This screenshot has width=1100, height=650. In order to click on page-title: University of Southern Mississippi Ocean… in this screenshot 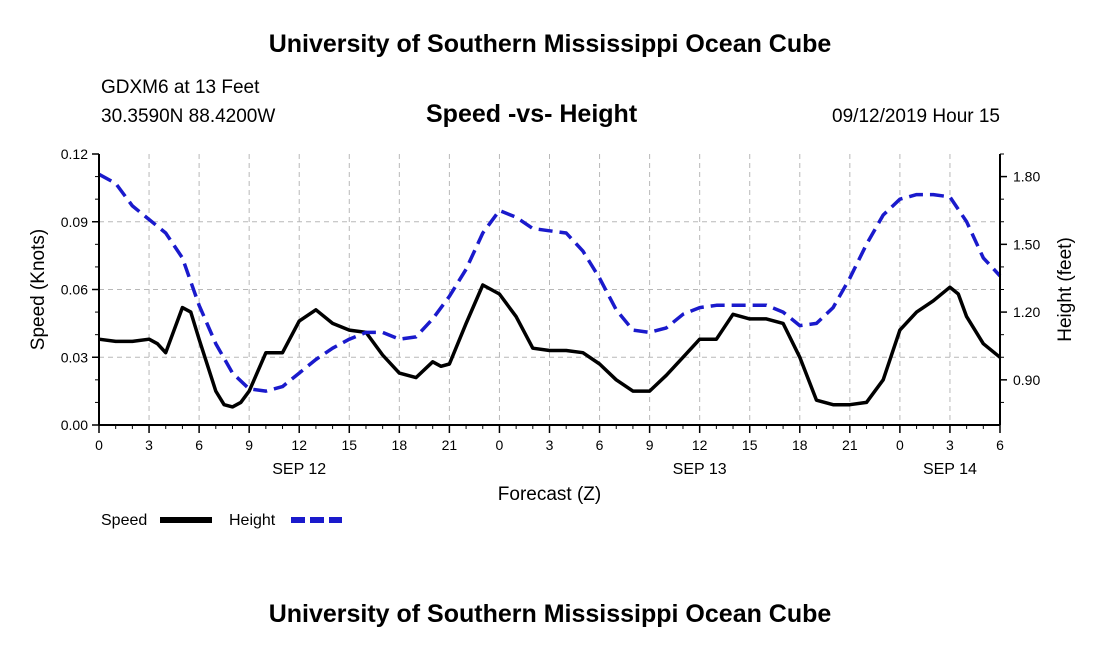, I will do `click(550, 44)`.